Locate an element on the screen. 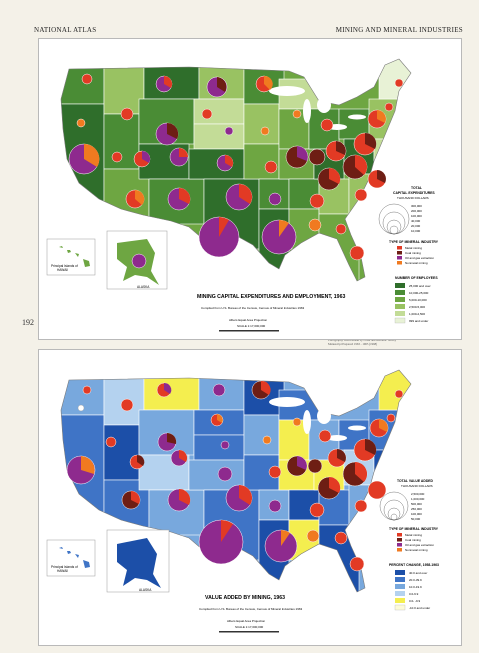 The width and height of the screenshot is (479, 653). pie-indiana is located at coordinates (317, 157).